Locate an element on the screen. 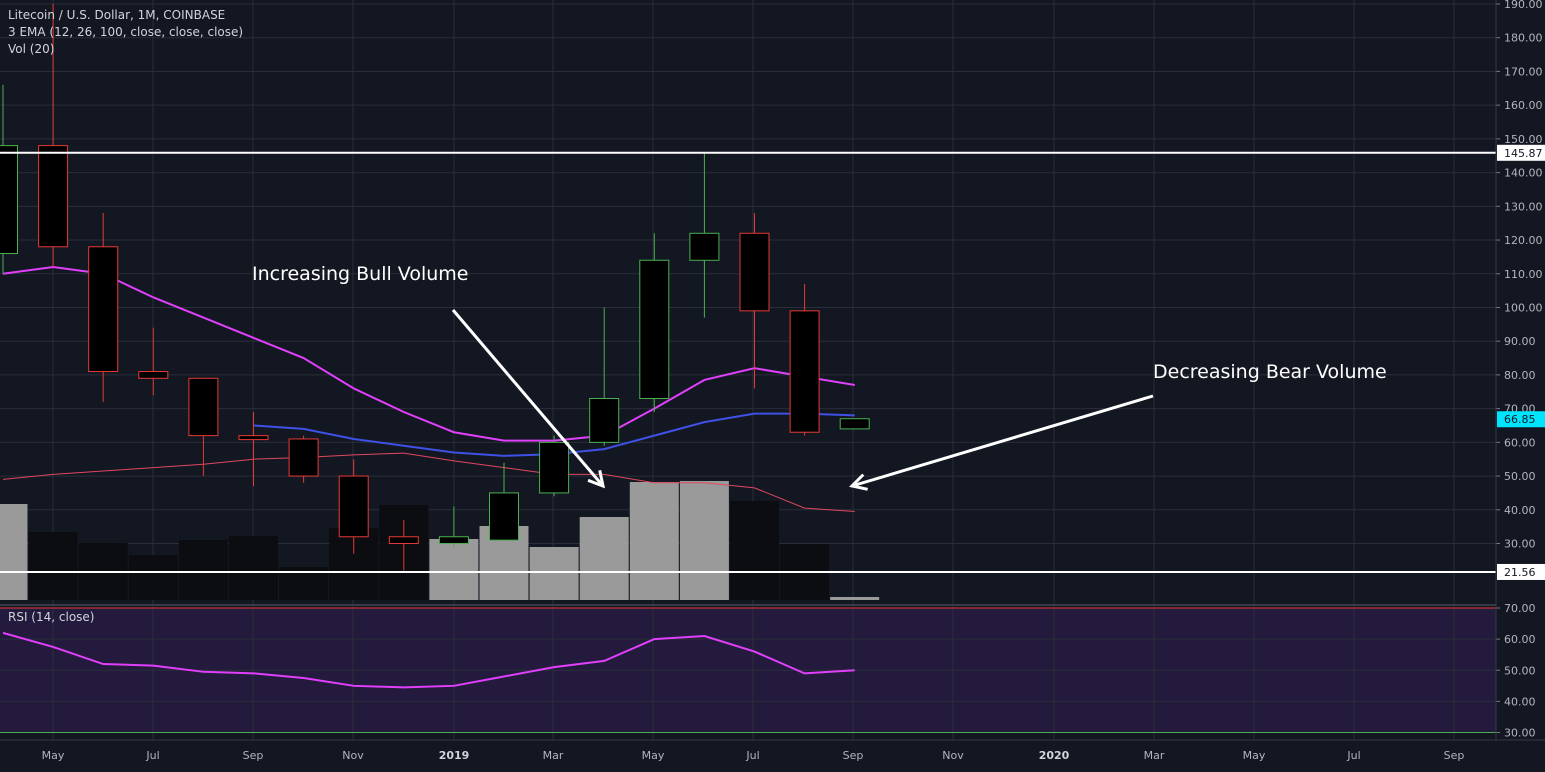  rsi-axis-label: 40.00 is located at coordinates (1520, 701).